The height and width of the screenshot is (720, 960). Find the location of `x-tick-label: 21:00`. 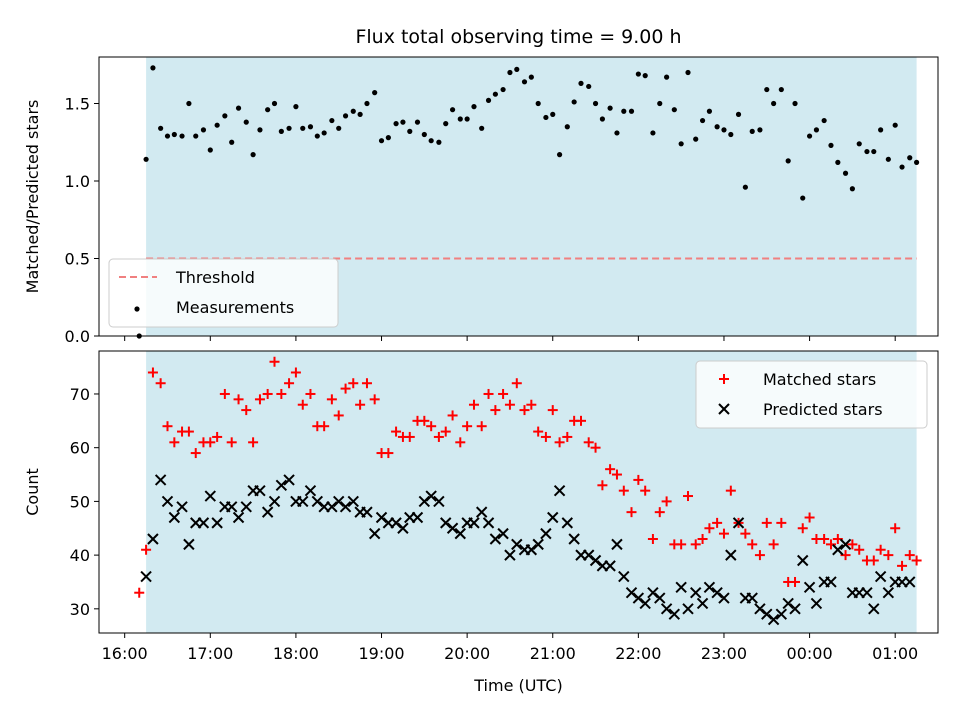

x-tick-label: 21:00 is located at coordinates (553, 653).